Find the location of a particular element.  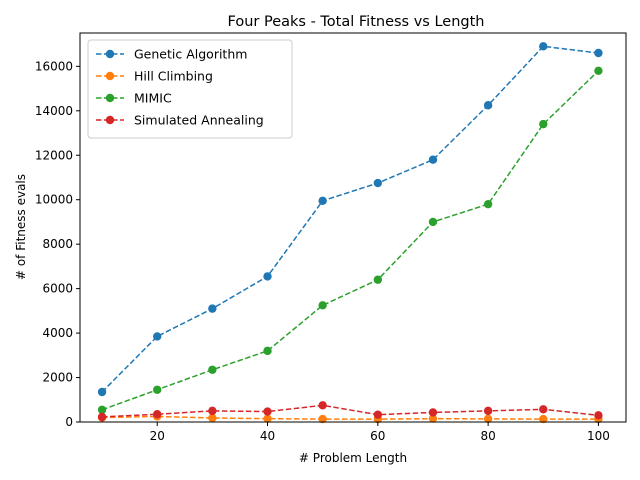

x-axis-label: # Problem Length is located at coordinates (353, 458).